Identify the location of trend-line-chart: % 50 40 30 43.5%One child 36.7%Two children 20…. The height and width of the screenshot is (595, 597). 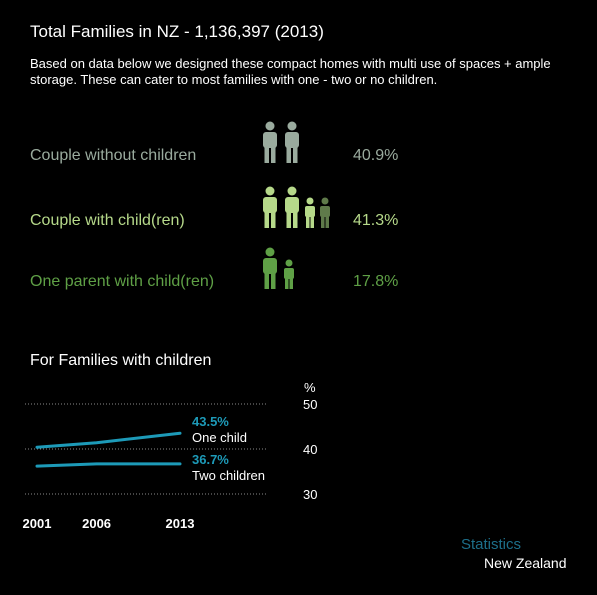
(170, 455).